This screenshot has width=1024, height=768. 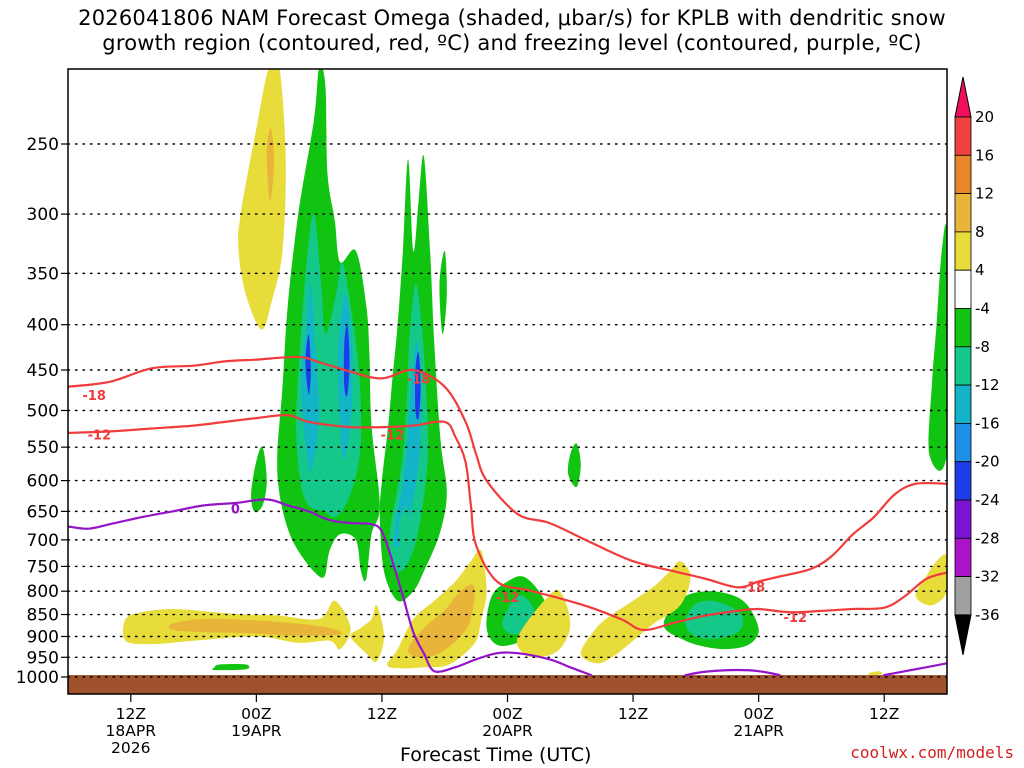 What do you see at coordinates (43, 482) in the screenshot?
I see `y-tick-label-600: 600` at bounding box center [43, 482].